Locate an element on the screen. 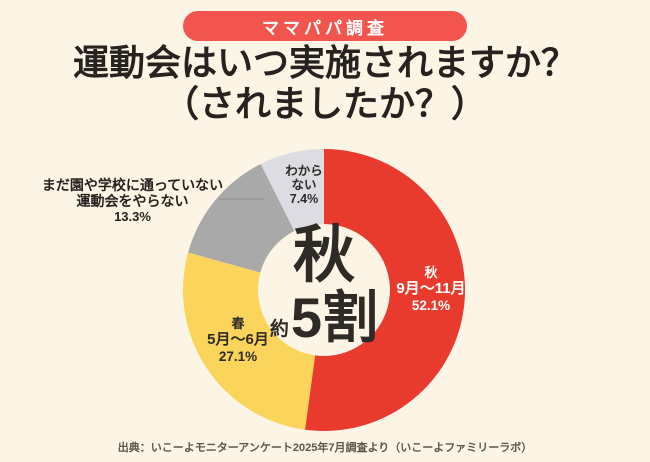  slice-label-spring: 春 5月～6月 27.1% is located at coordinates (238, 340).